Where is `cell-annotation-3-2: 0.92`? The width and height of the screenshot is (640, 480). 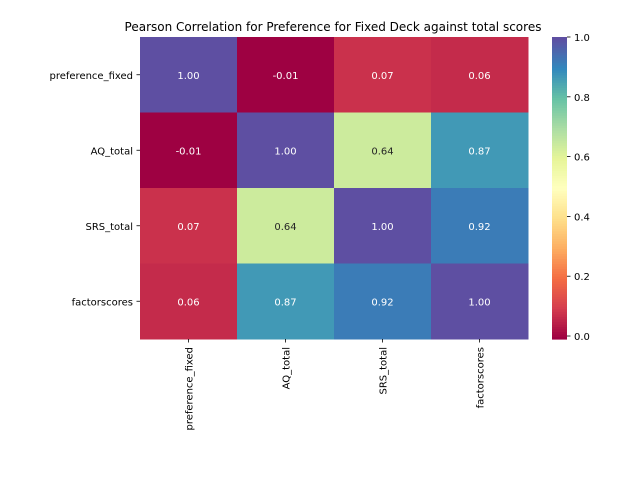
cell-annotation-3-2: 0.92 is located at coordinates (382, 302).